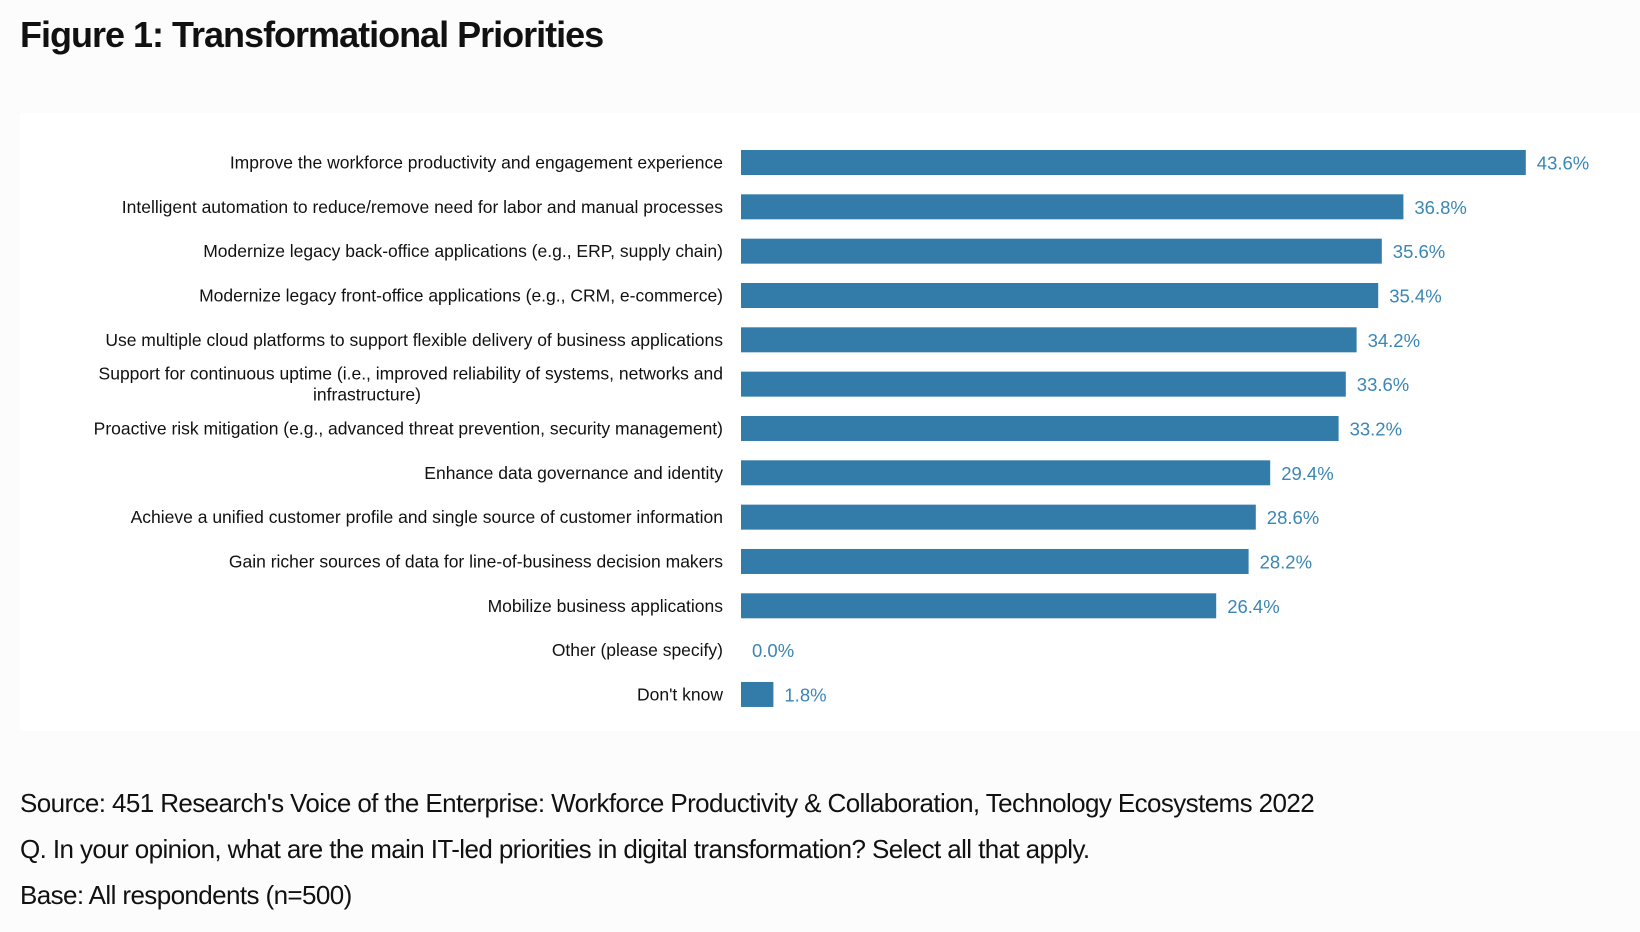 Image resolution: width=1640 pixels, height=932 pixels. I want to click on value-label: 29.4%, so click(1307, 473).